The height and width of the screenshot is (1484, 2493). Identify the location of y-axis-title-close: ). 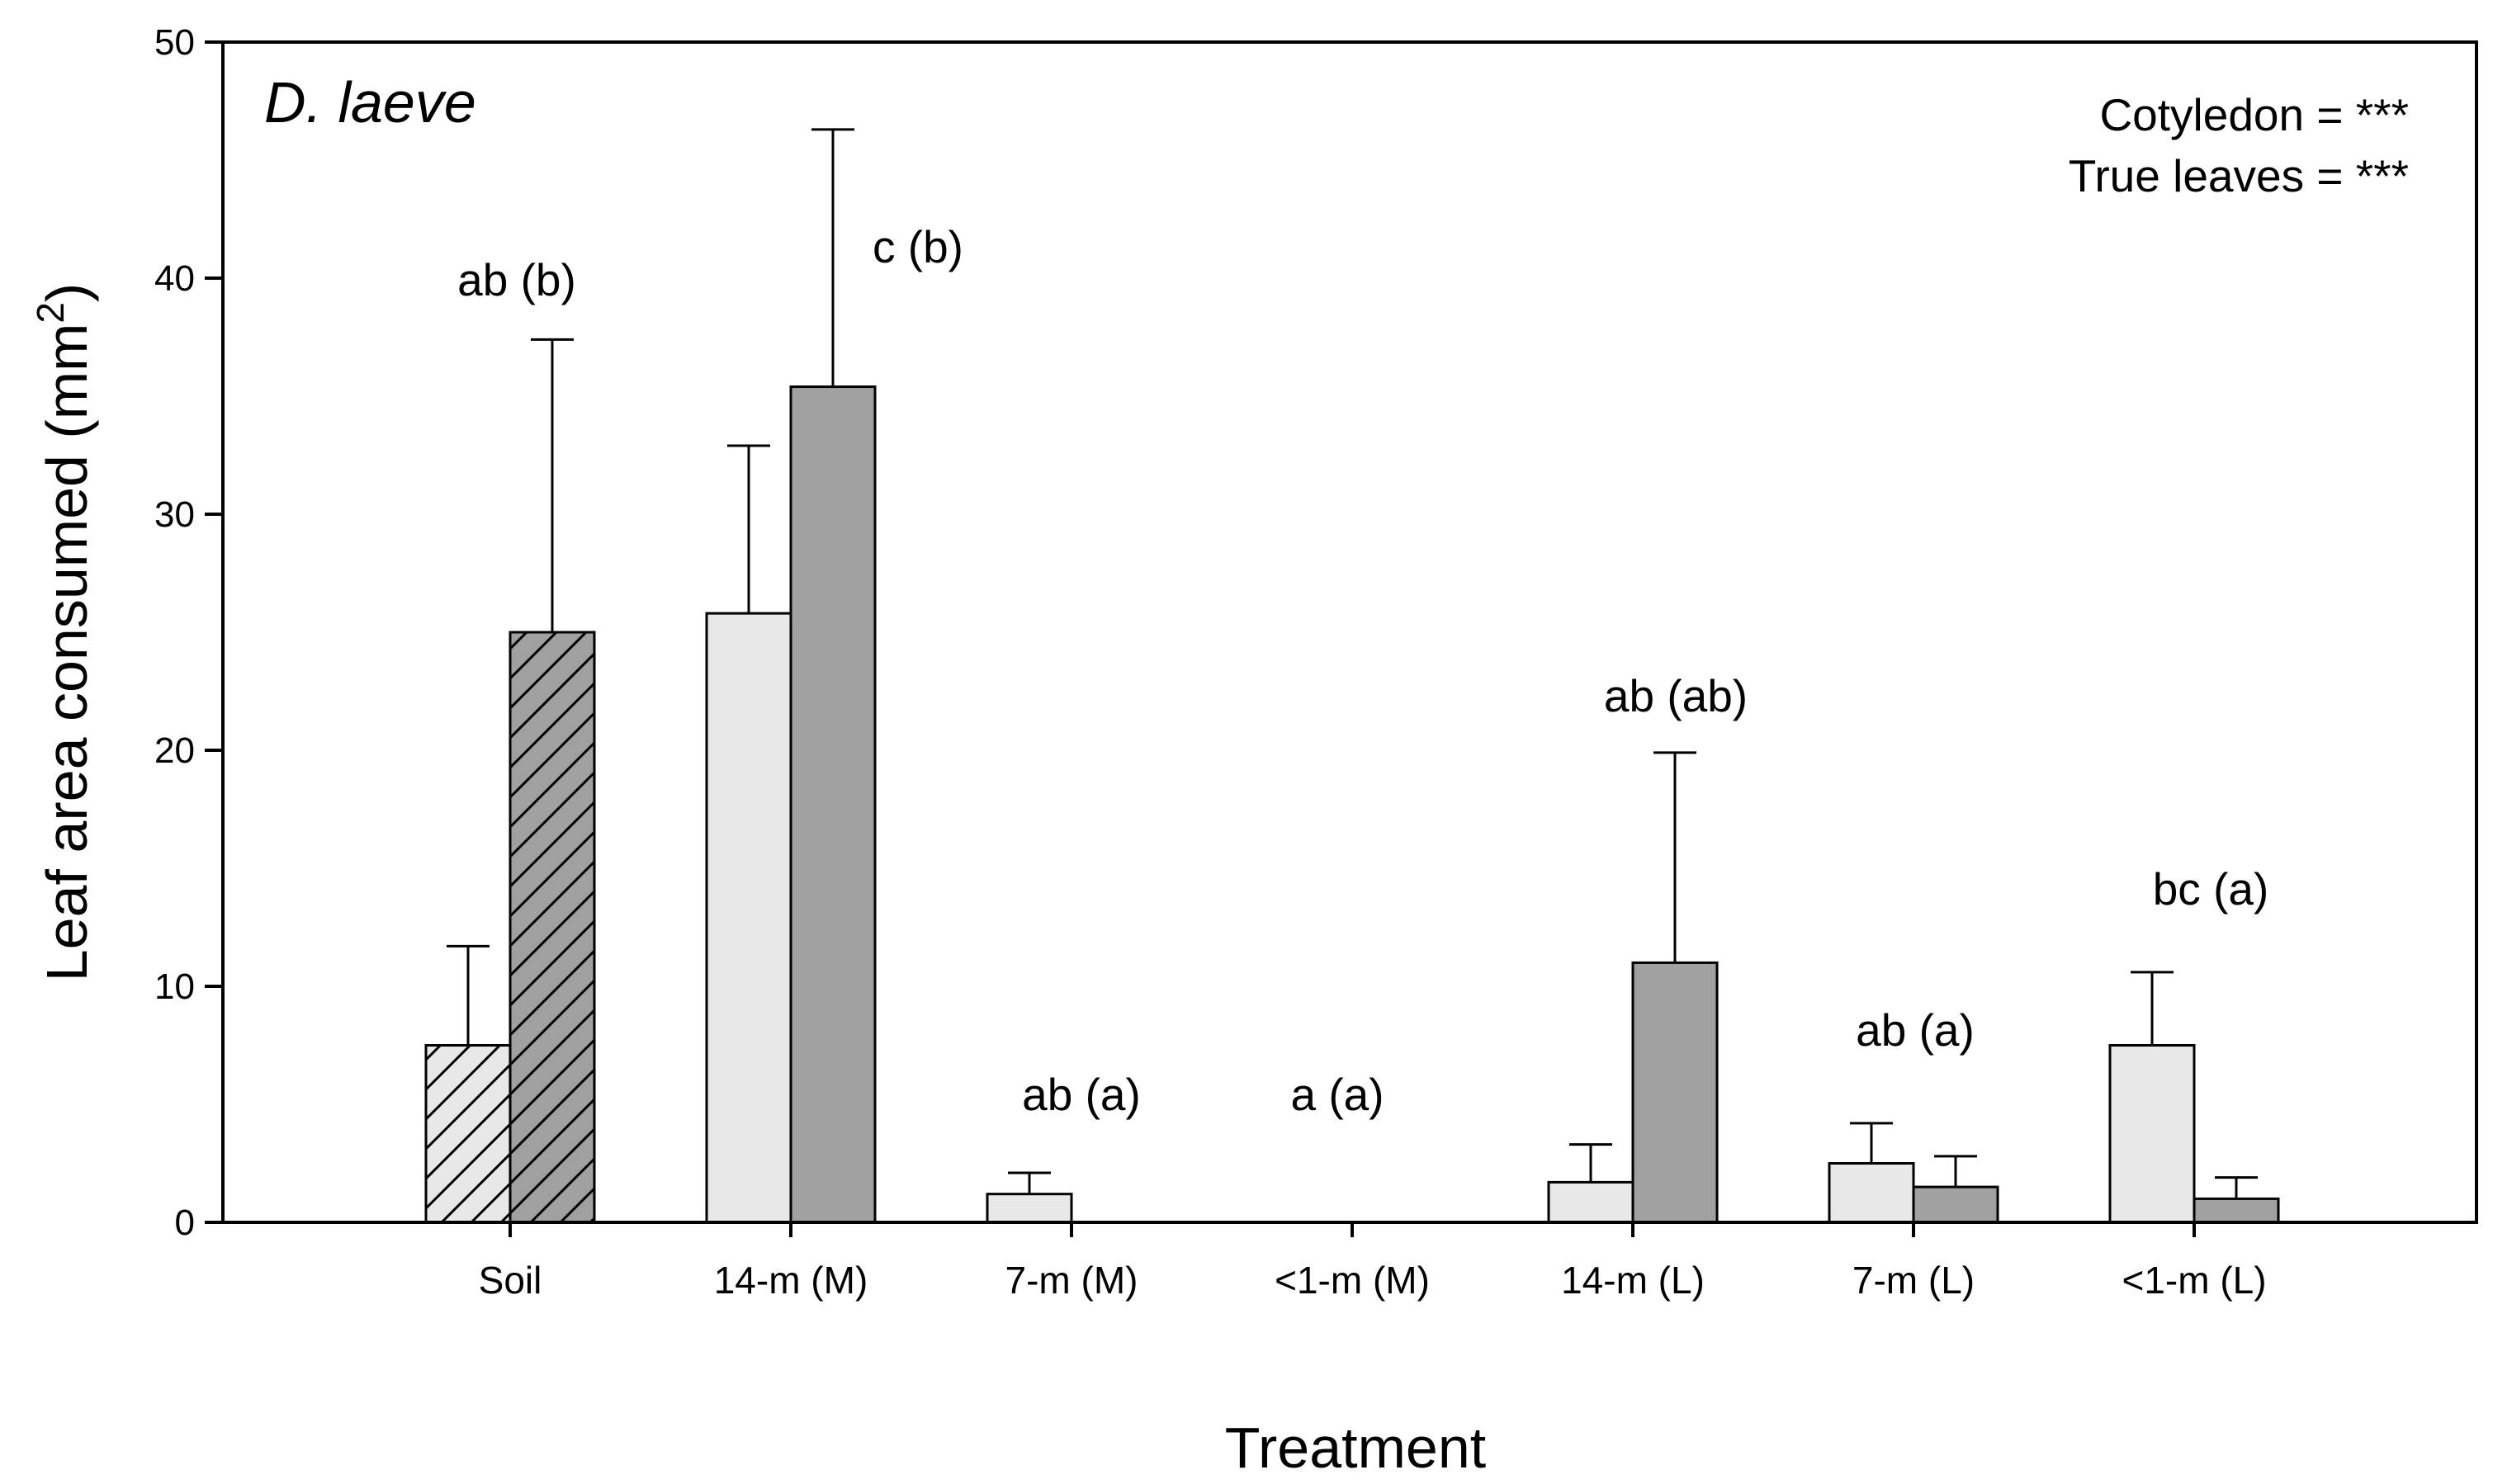
(67, 292).